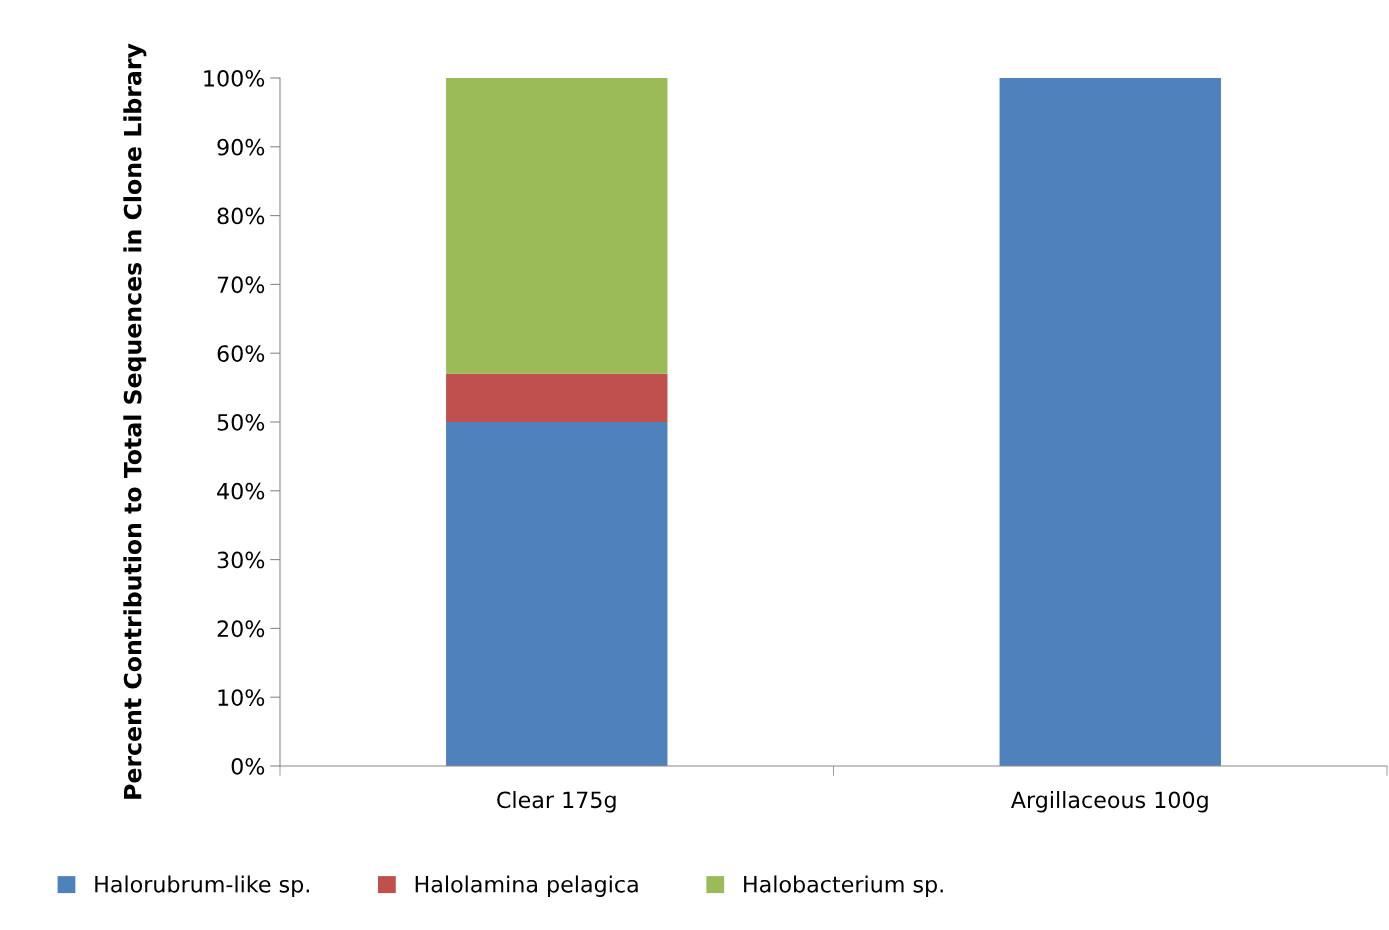  Describe the element at coordinates (202, 886) in the screenshot. I see `legend-label: Halorubrum-like sp.` at that location.